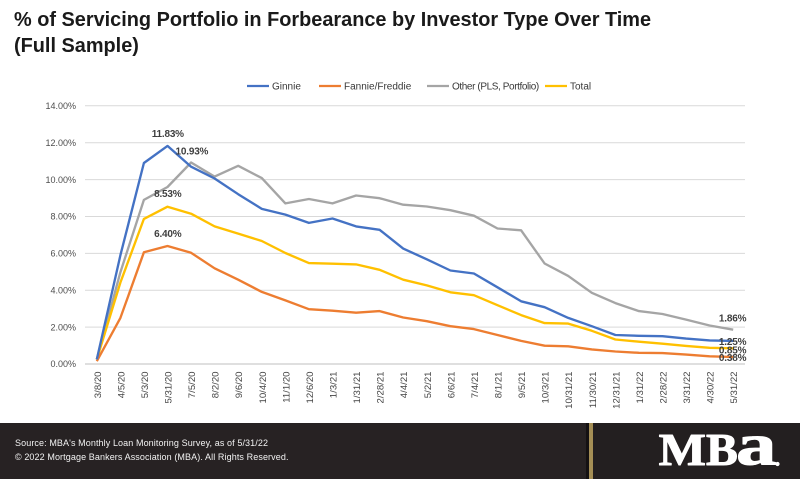 The width and height of the screenshot is (800, 479). What do you see at coordinates (60, 143) in the screenshot?
I see `svg-text: 12.00%` at bounding box center [60, 143].